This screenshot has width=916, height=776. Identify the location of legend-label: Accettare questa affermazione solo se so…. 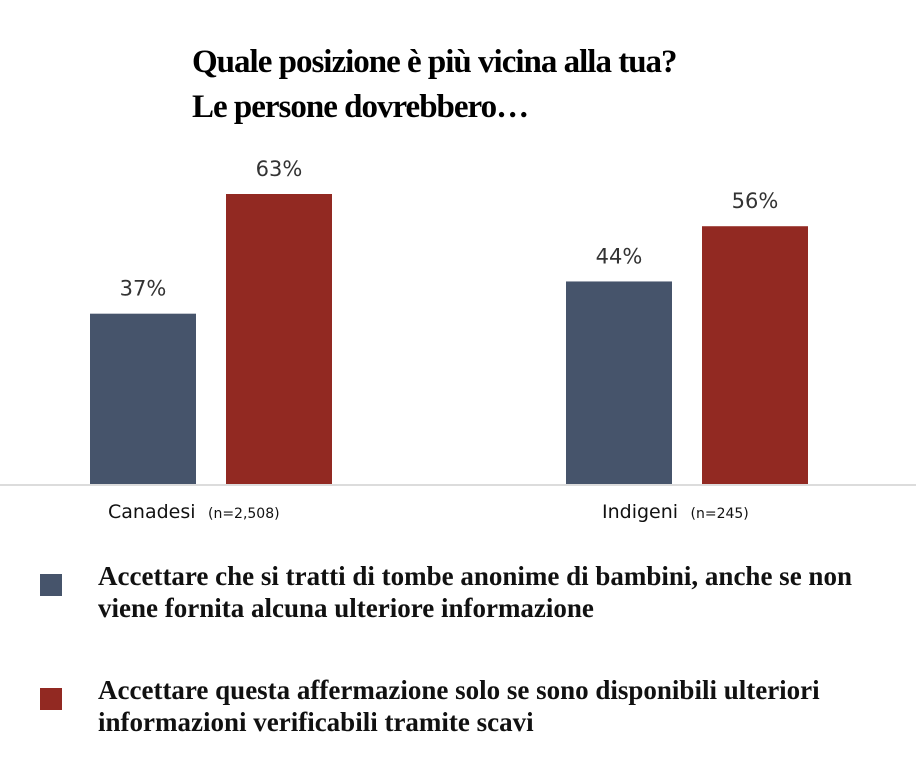
(459, 706).